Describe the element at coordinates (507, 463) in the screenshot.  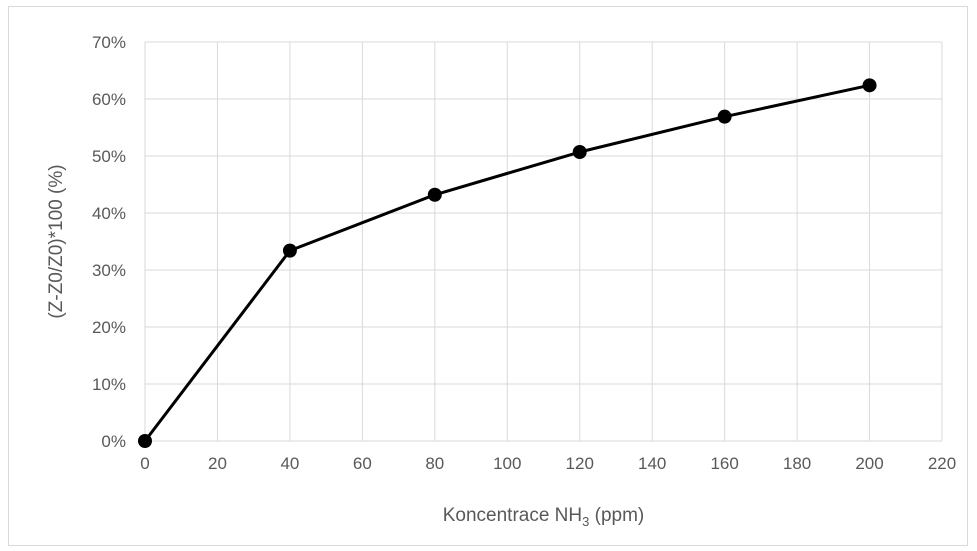
I see `x-tick-label: 100` at that location.